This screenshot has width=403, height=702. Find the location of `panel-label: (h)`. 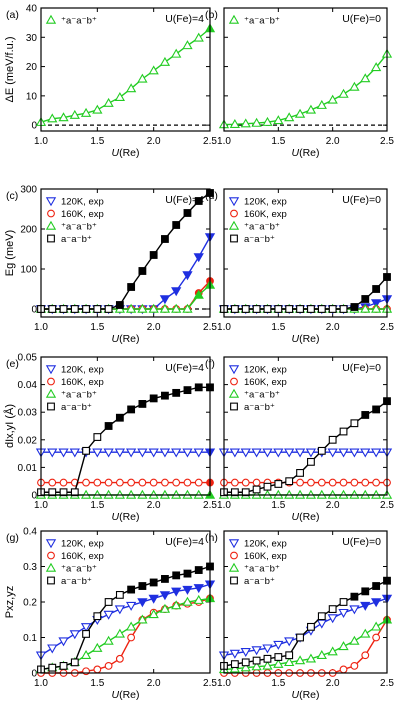

panel-label: (h) is located at coordinates (211, 538).